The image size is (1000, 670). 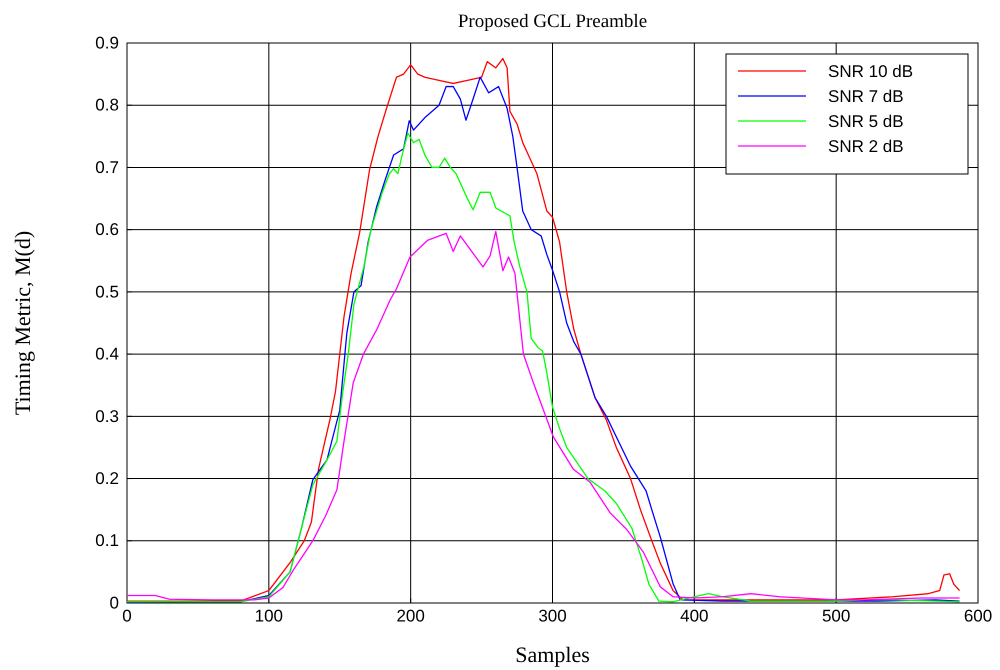 I want to click on x-tick-label: 0, so click(x=127, y=616).